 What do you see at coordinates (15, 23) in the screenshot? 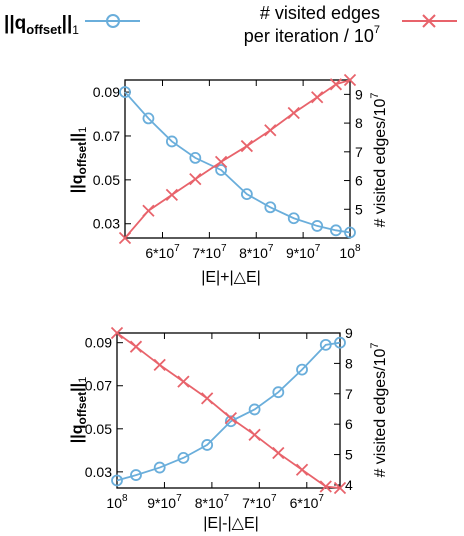
I see `legend-qoffset-main: ||q` at bounding box center [15, 23].